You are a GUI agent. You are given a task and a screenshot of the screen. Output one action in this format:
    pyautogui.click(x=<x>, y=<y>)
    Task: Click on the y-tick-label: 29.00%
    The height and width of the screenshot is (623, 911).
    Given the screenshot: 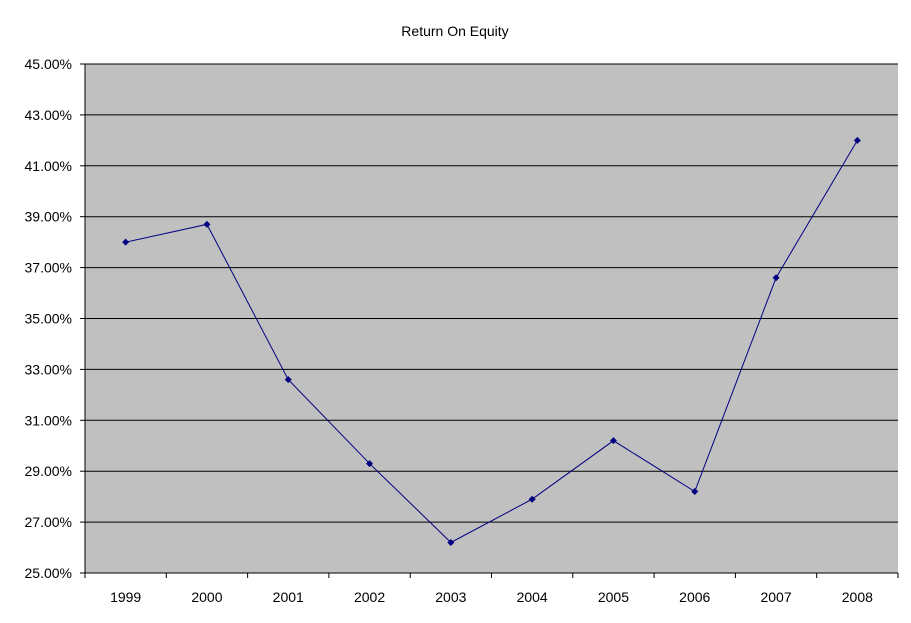 What is the action you would take?
    pyautogui.click(x=48, y=471)
    